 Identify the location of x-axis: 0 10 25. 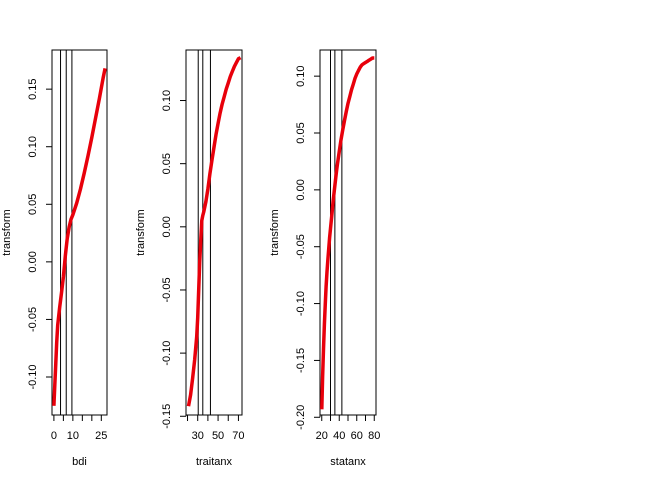
(79, 428).